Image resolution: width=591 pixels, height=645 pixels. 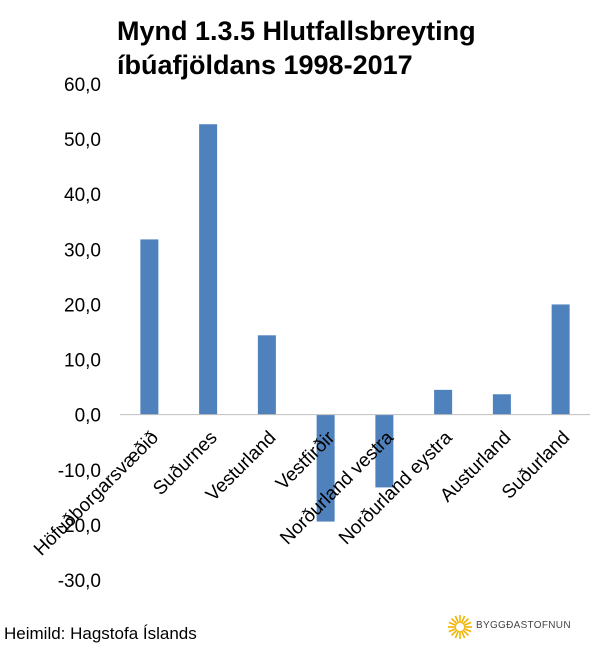 What do you see at coordinates (79, 581) in the screenshot?
I see `y-tick-label: -30,0` at bounding box center [79, 581].